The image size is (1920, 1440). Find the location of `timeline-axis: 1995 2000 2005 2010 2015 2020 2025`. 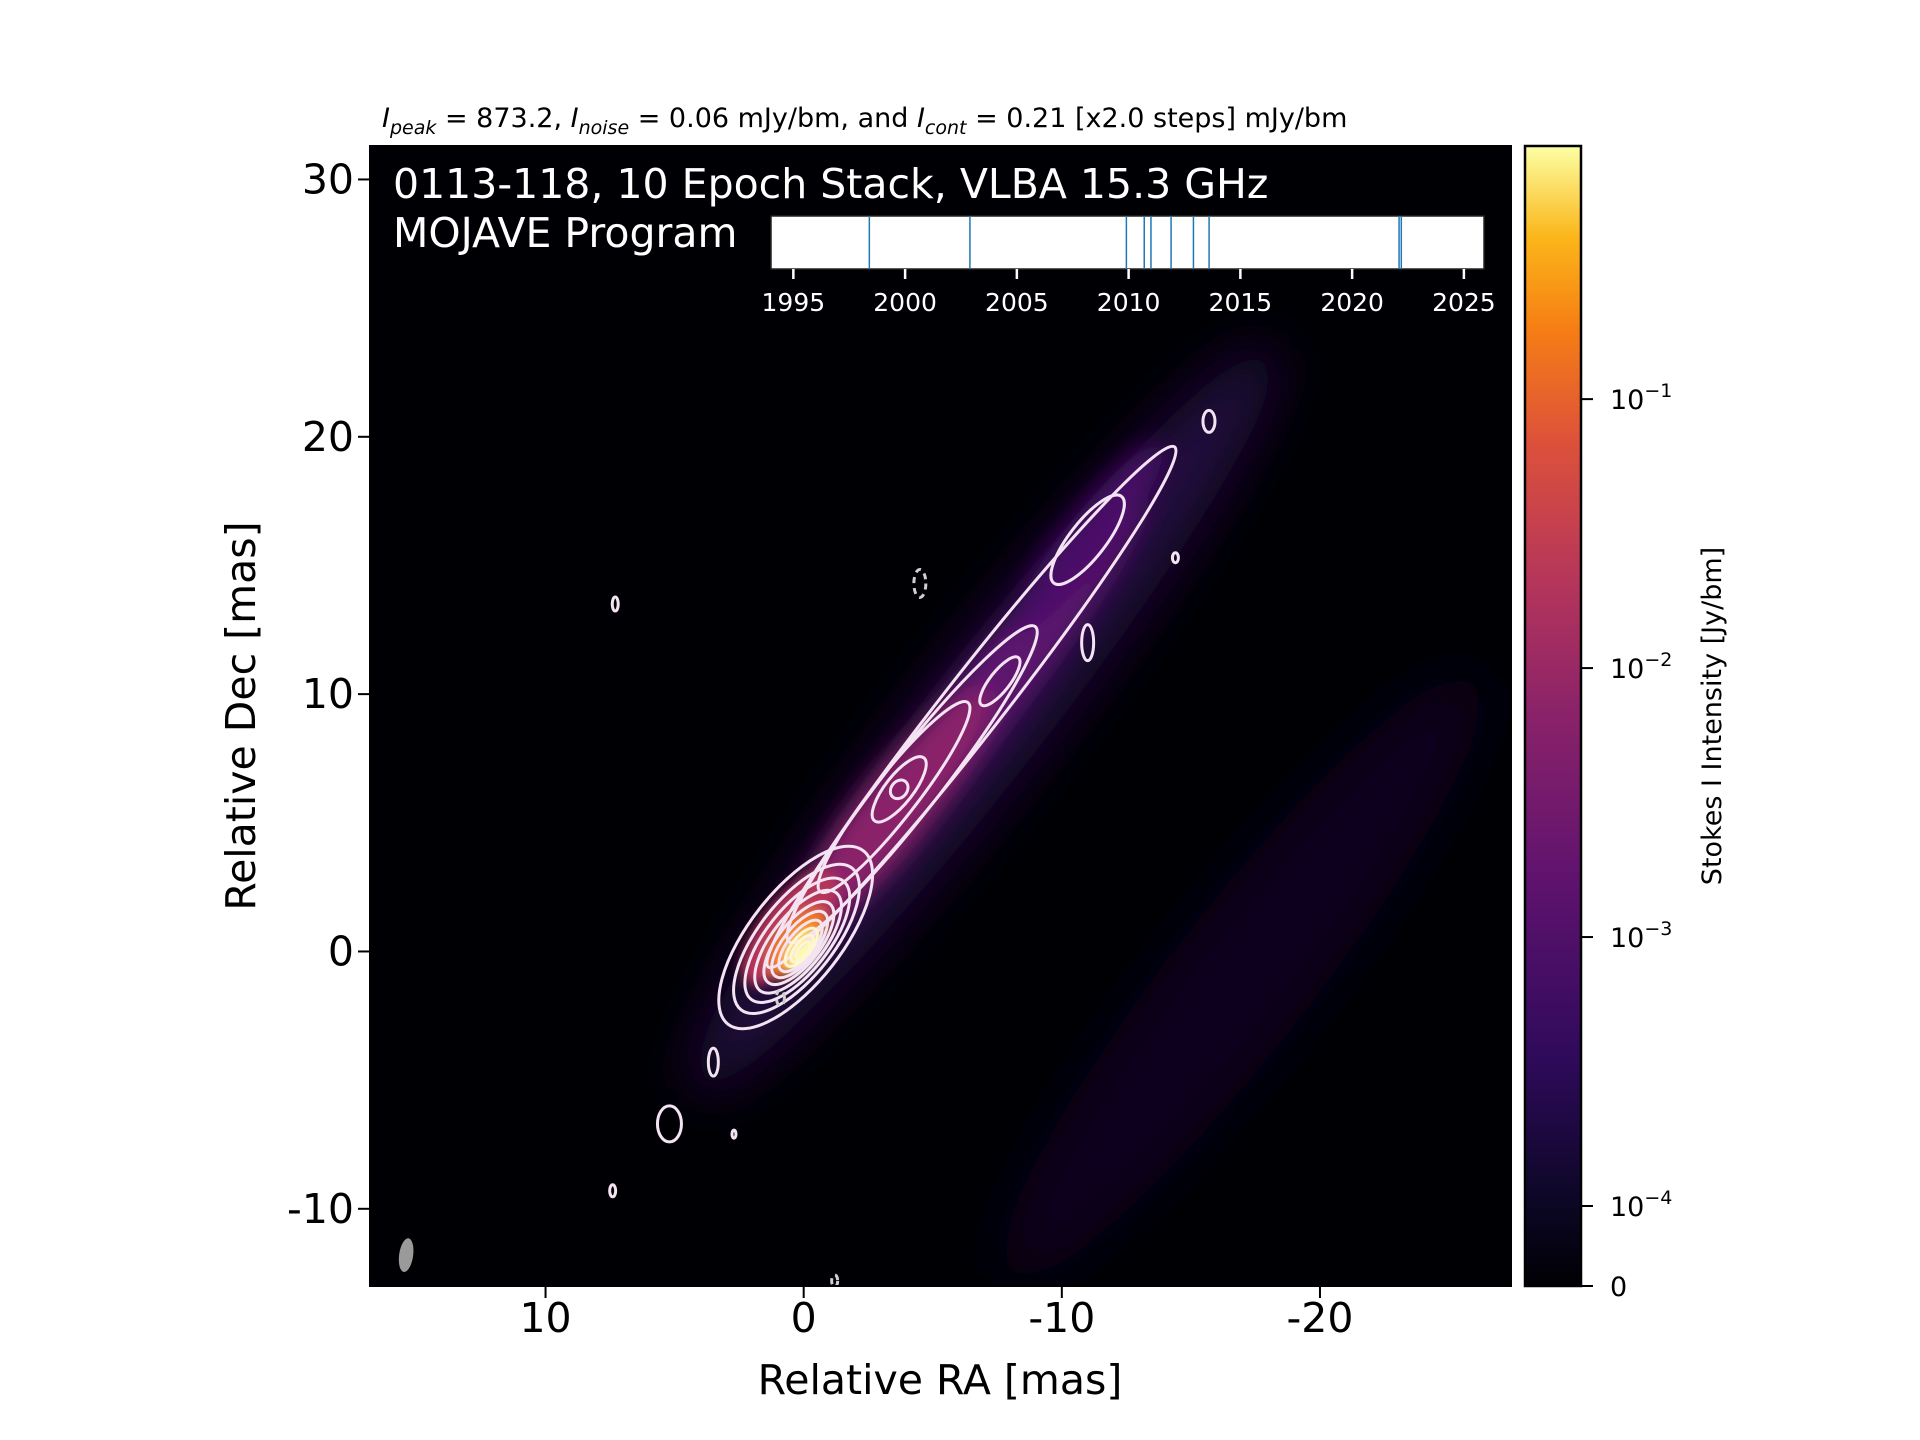

timeline-axis: 1995 2000 2005 2010 2015 2020 2025 is located at coordinates (1129, 293).